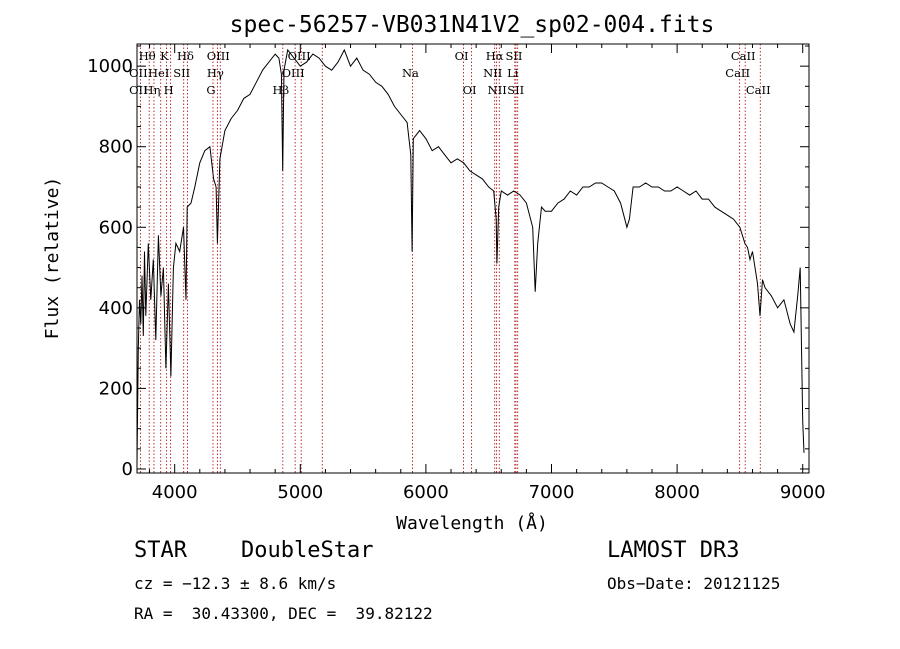 This screenshot has height=649, width=900. What do you see at coordinates (513, 73) in the screenshot?
I see `emission-line-label: Li` at bounding box center [513, 73].